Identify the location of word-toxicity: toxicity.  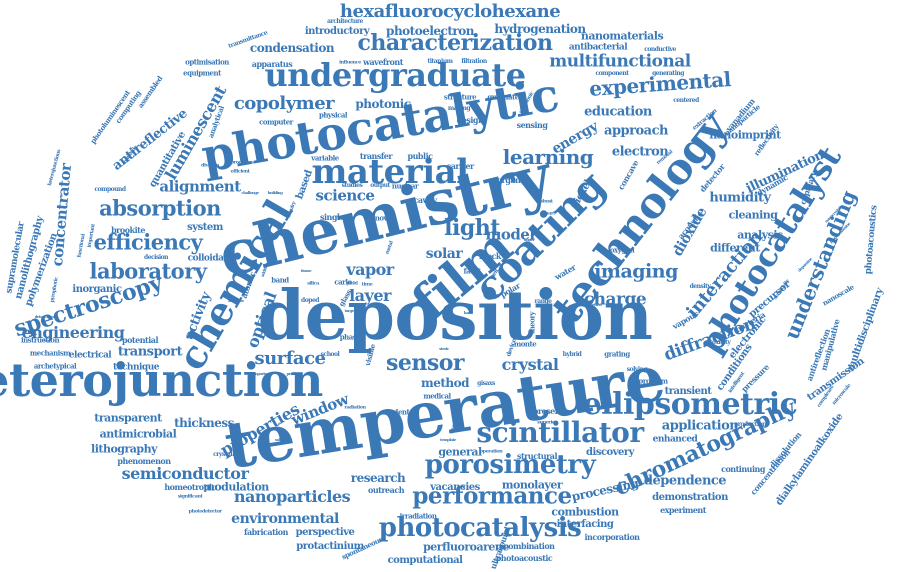
(720, 342).